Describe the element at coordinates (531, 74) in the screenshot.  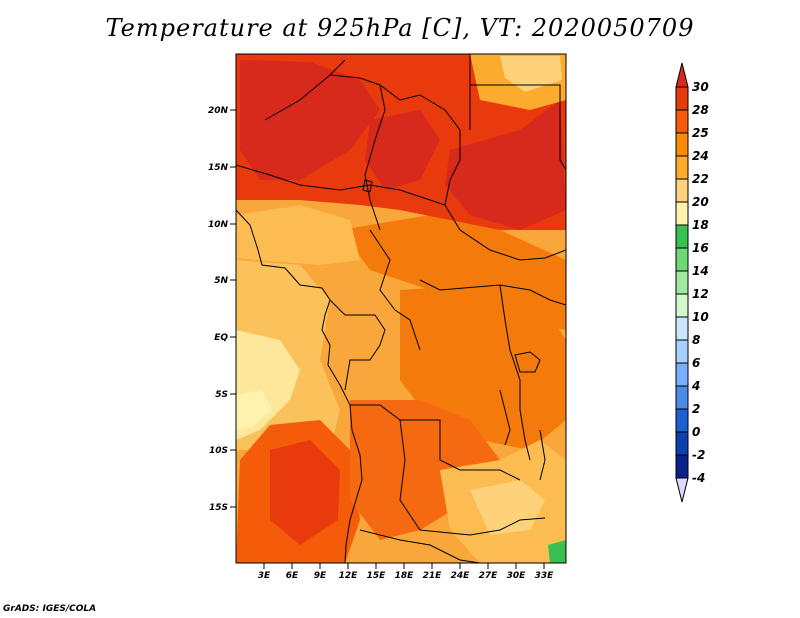
I see `field-northeast-palest` at that location.